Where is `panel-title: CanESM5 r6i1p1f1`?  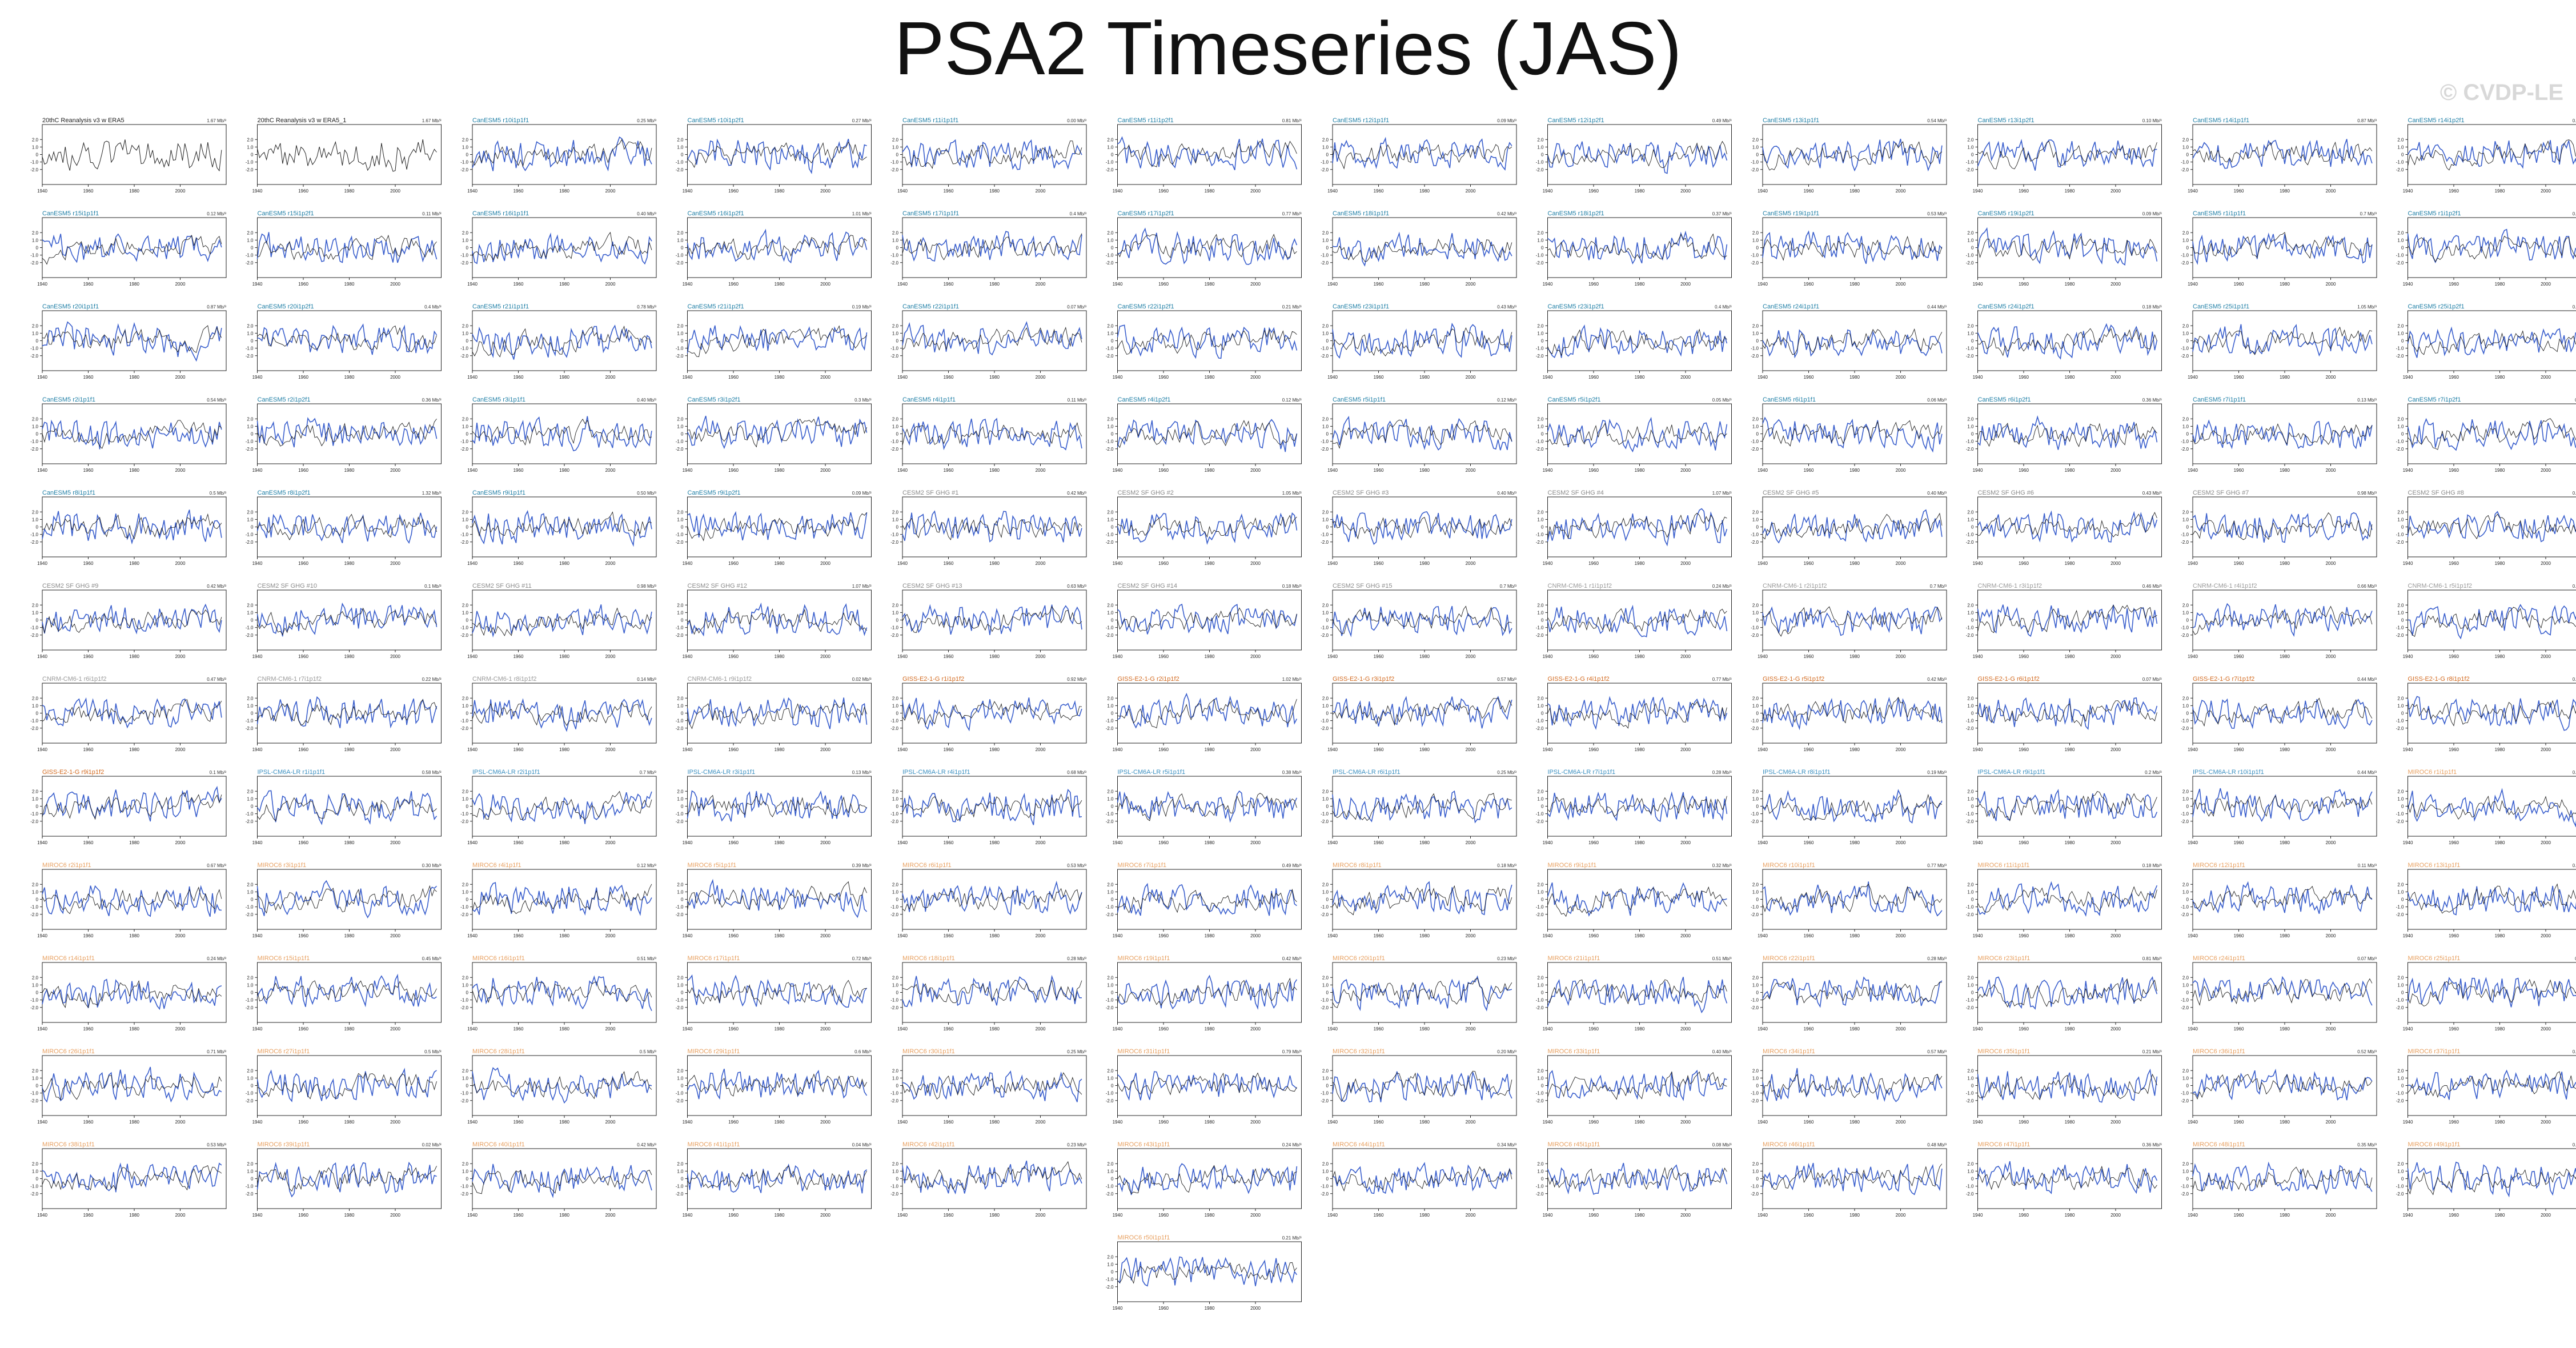
panel-title: CanESM5 r6i1p1f1 is located at coordinates (1789, 399).